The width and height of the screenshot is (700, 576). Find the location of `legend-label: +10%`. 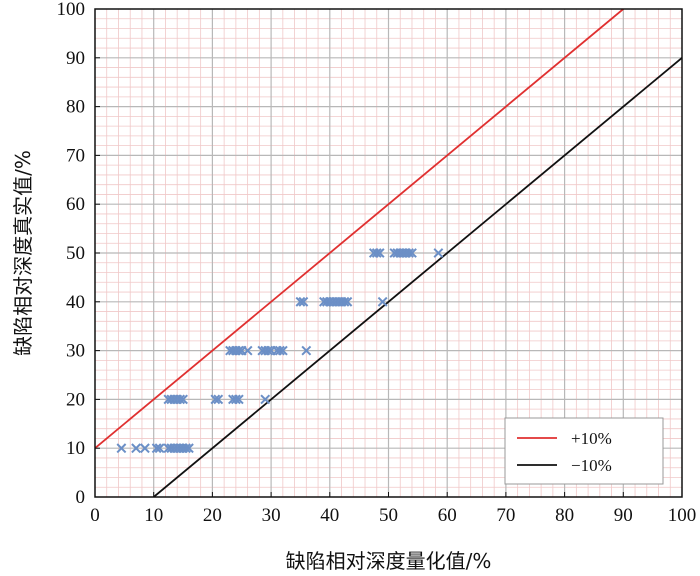

legend-label: +10% is located at coordinates (591, 438).